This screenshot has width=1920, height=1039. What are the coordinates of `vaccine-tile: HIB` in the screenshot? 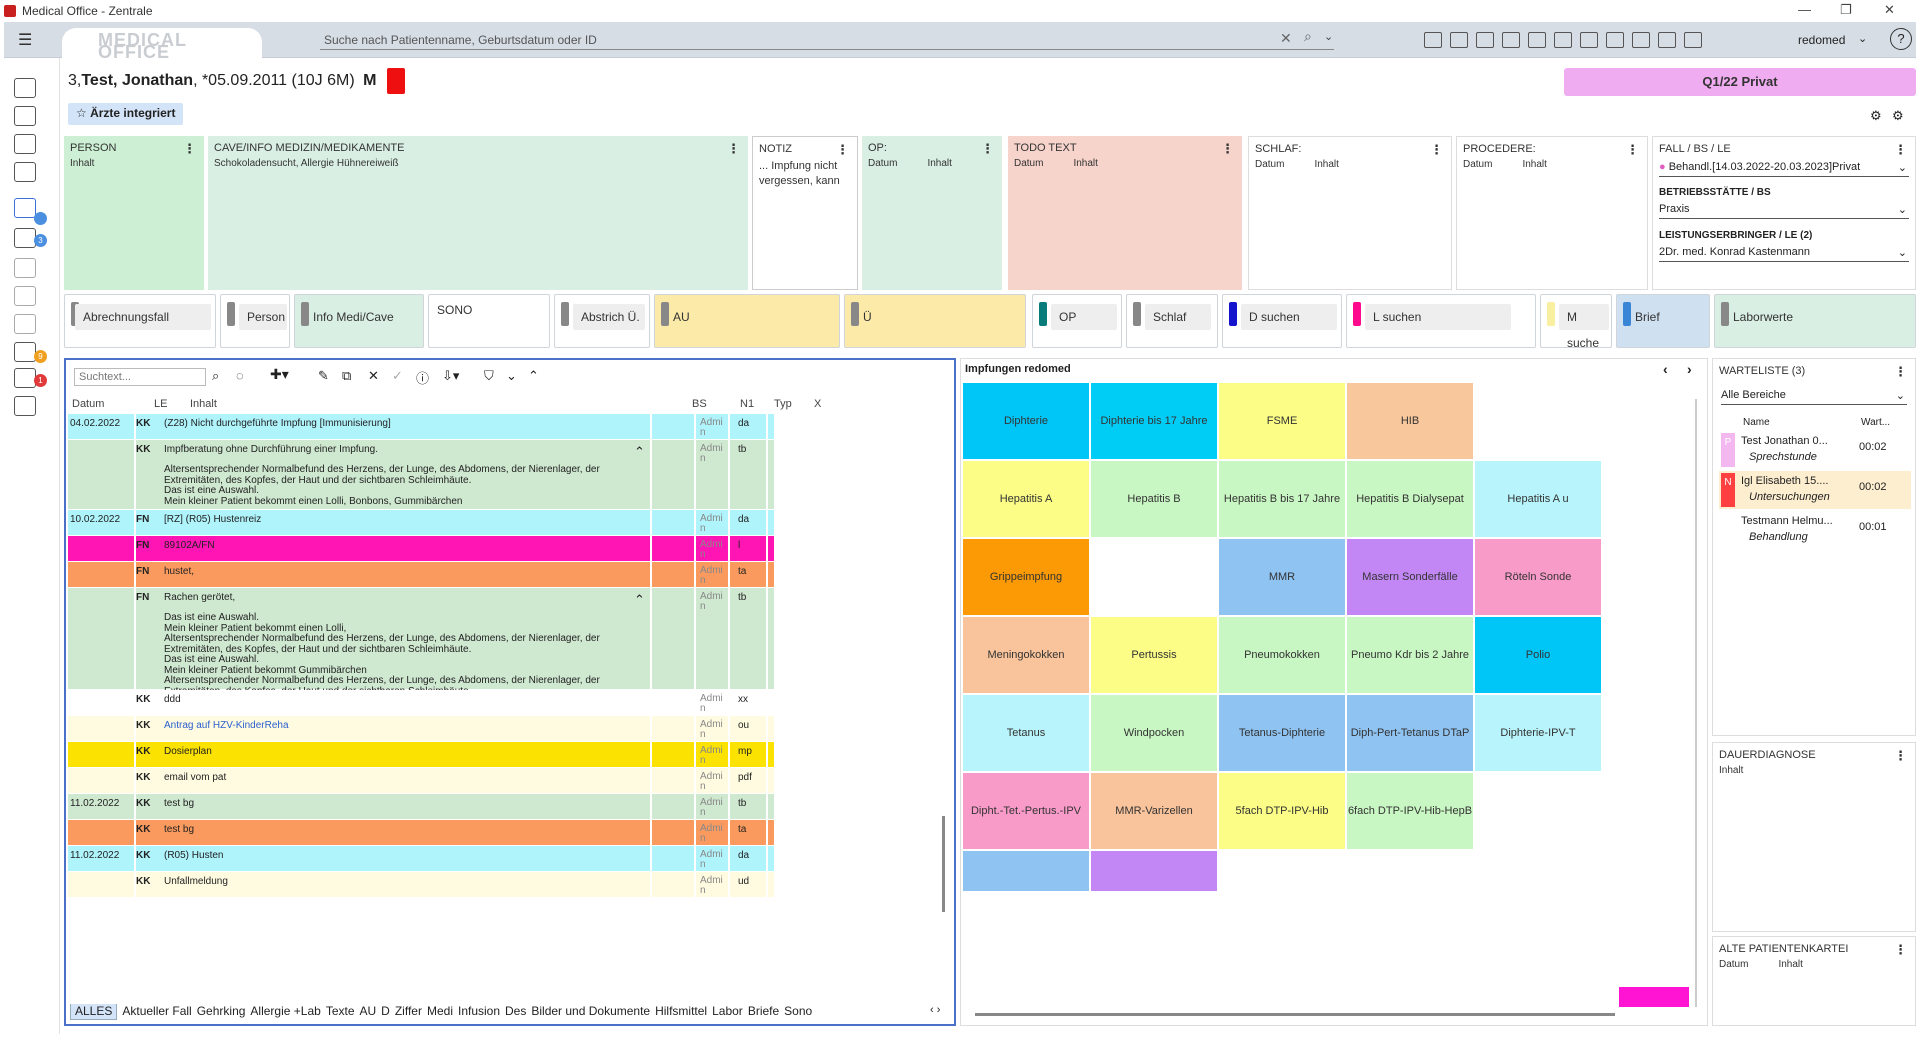 It's located at (1410, 421).